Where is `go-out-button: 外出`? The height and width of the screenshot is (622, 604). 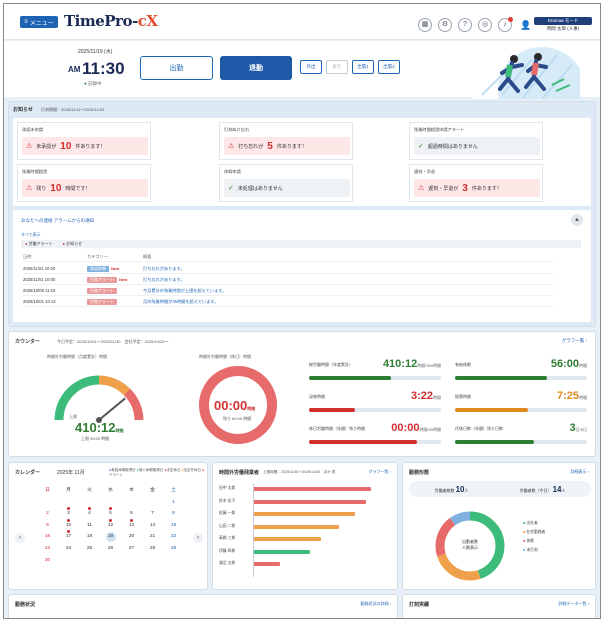
go-out-button: 外出 is located at coordinates (311, 67).